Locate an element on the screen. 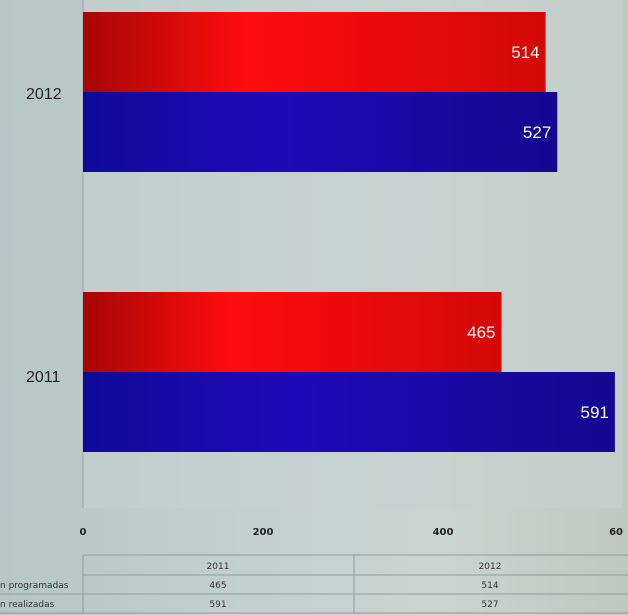  table-cell-programadas-2011: 465 is located at coordinates (217, 586).